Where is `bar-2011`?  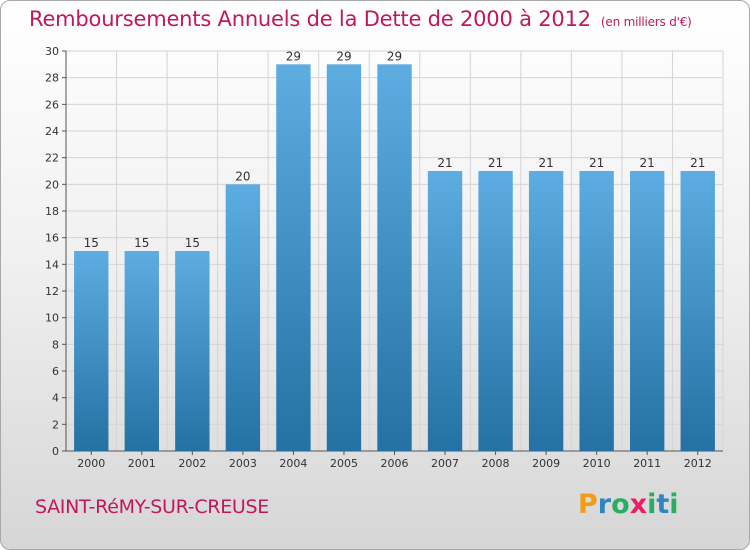
bar-2011 is located at coordinates (647, 311).